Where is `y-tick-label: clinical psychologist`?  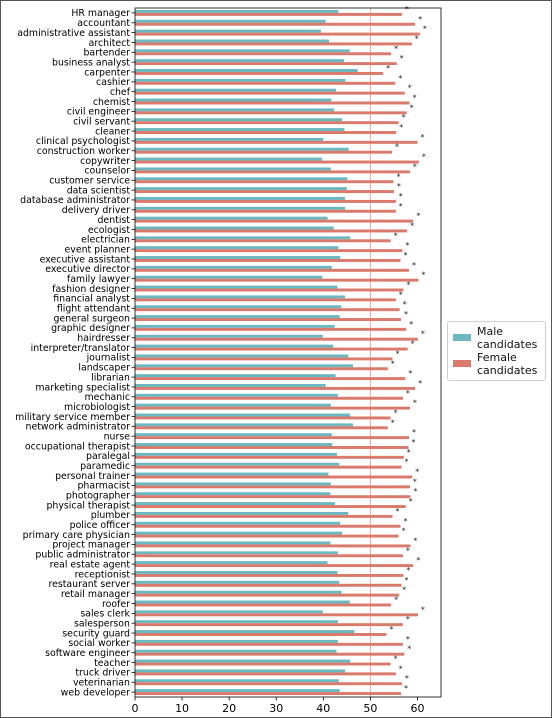
y-tick-label: clinical psychologist is located at coordinates (83, 141).